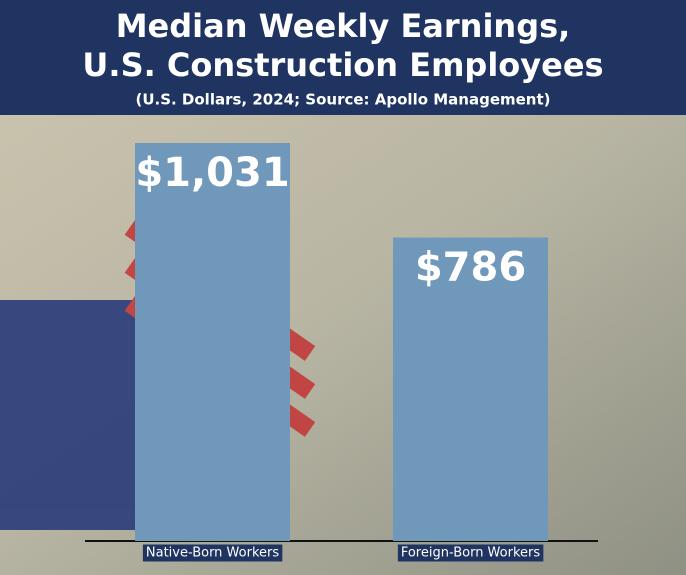  Describe the element at coordinates (342, 65) in the screenshot. I see `chart-title: U.S. Construction Employees` at that location.